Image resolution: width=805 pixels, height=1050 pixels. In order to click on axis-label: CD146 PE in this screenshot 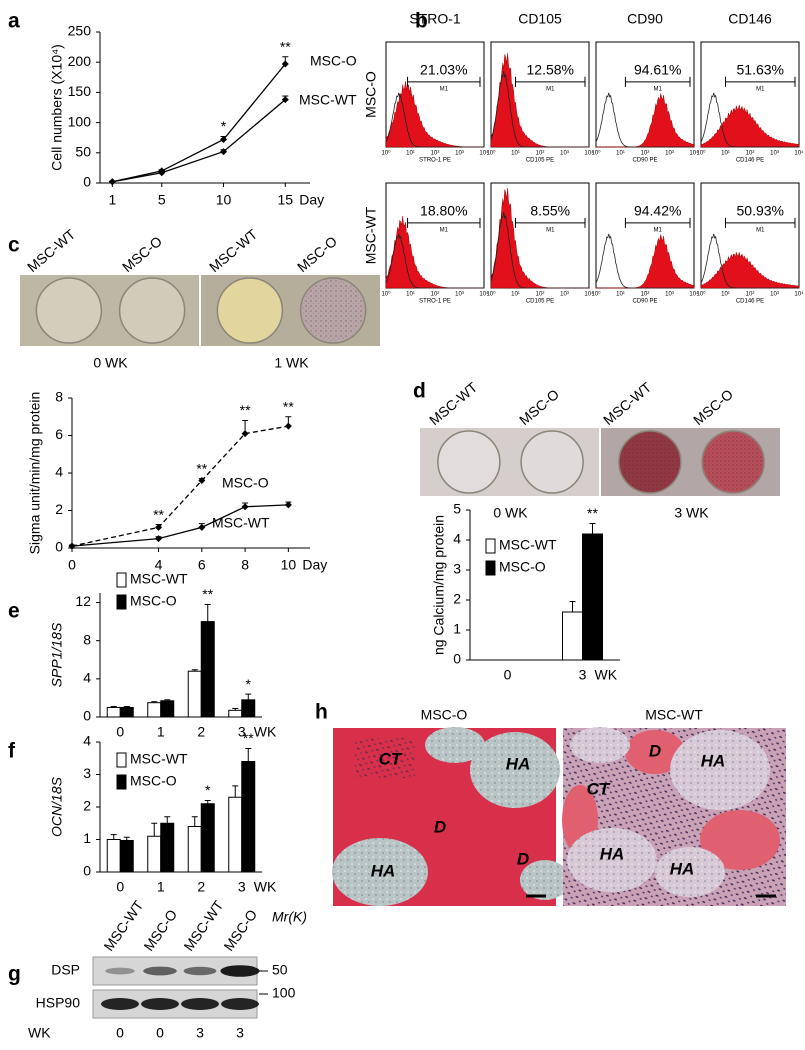, I will do `click(750, 161)`.